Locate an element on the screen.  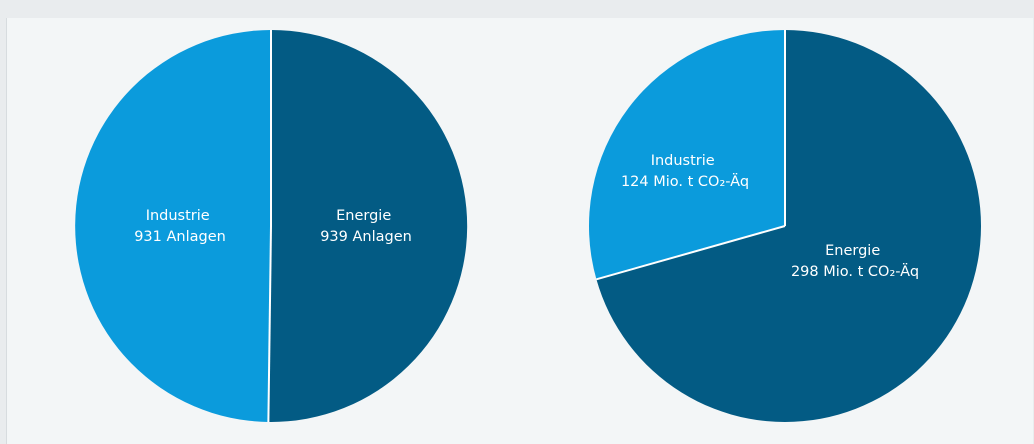
pie-slice-industrie-emissions is located at coordinates (687, 155).